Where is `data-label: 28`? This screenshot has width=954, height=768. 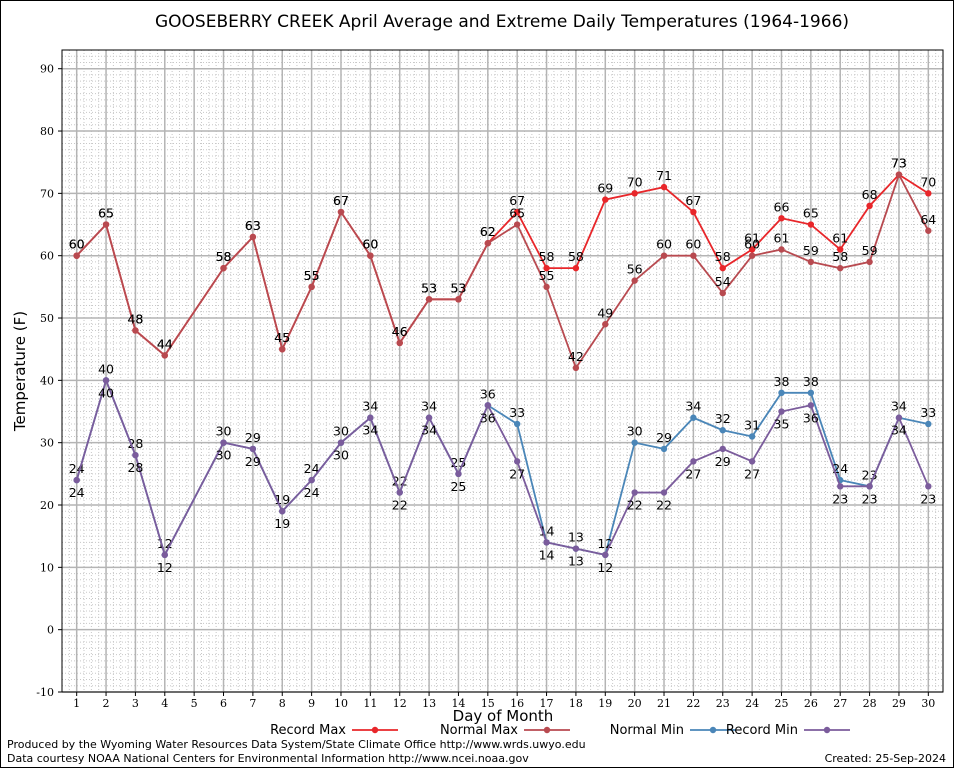 data-label: 28 is located at coordinates (135, 443).